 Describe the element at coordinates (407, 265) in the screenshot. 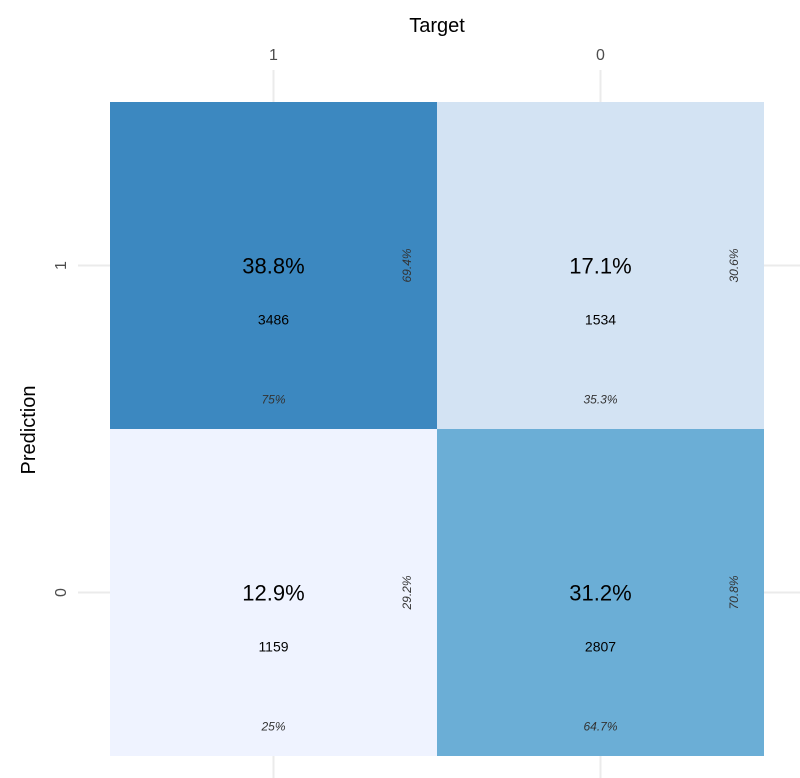

I see `cell-row-percent-target-1-prediction-1: 69.4%` at that location.